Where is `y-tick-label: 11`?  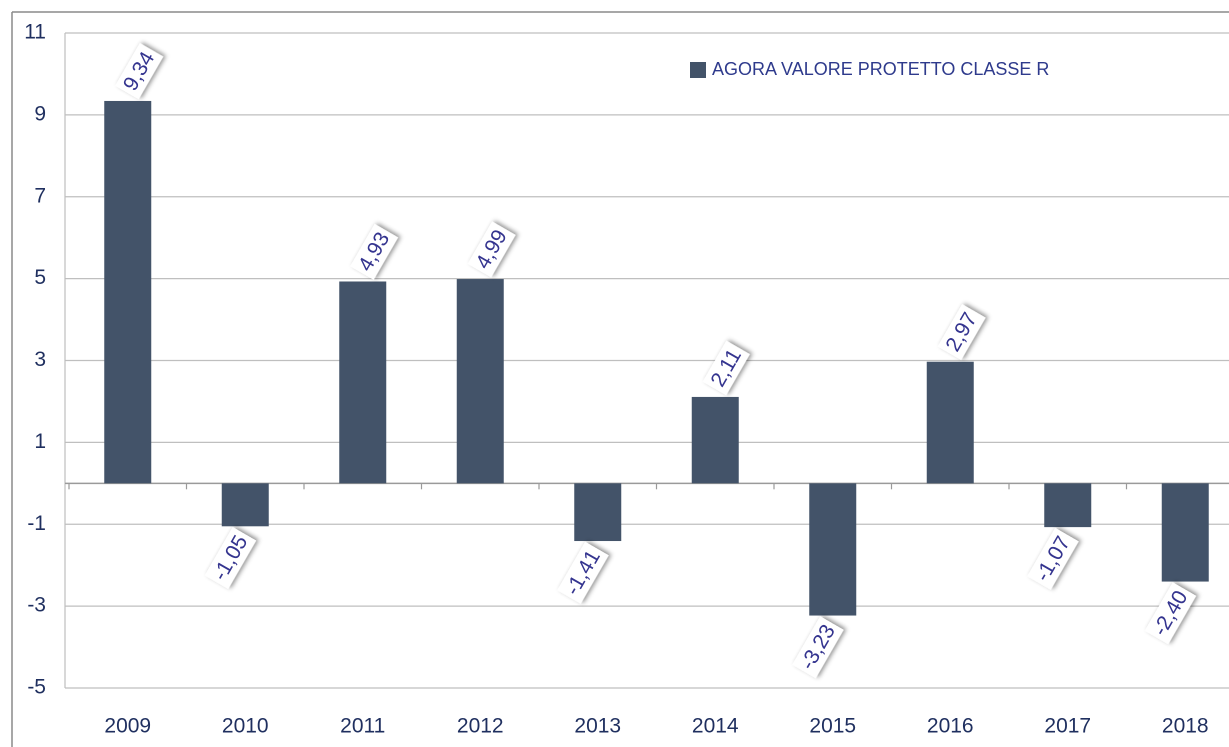
y-tick-label: 11 is located at coordinates (35, 32).